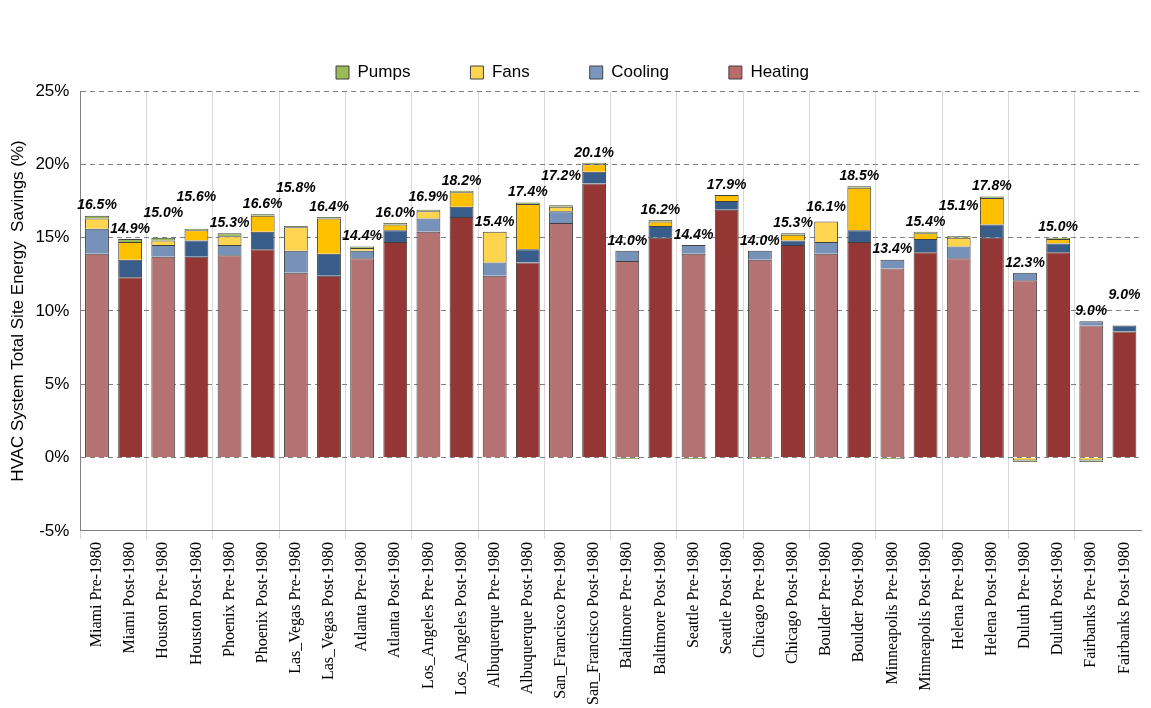 This screenshot has height=708, width=1151. What do you see at coordinates (825, 599) in the screenshot?
I see `x-tick-label: Boulder Pre-1980` at bounding box center [825, 599].